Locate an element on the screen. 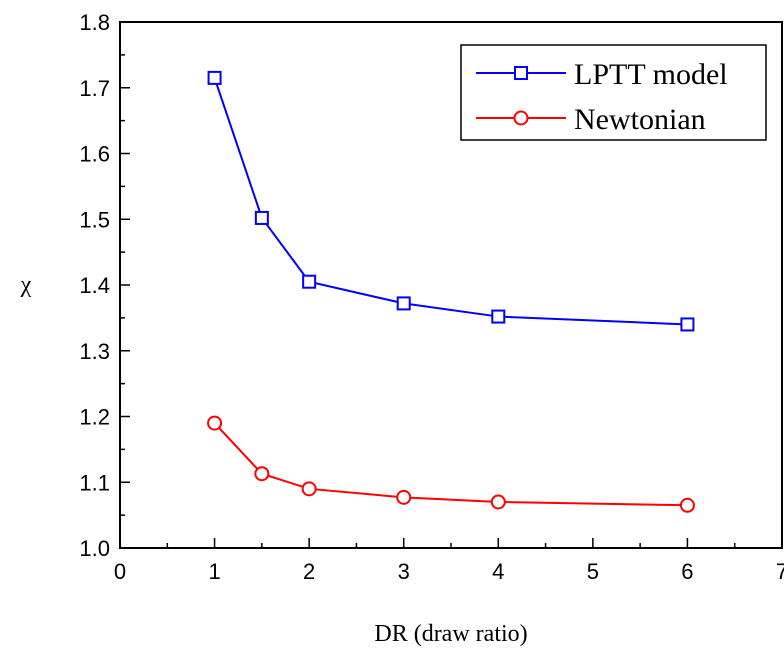 The width and height of the screenshot is (784, 648). legend-label-2: Newtonian is located at coordinates (640, 119).